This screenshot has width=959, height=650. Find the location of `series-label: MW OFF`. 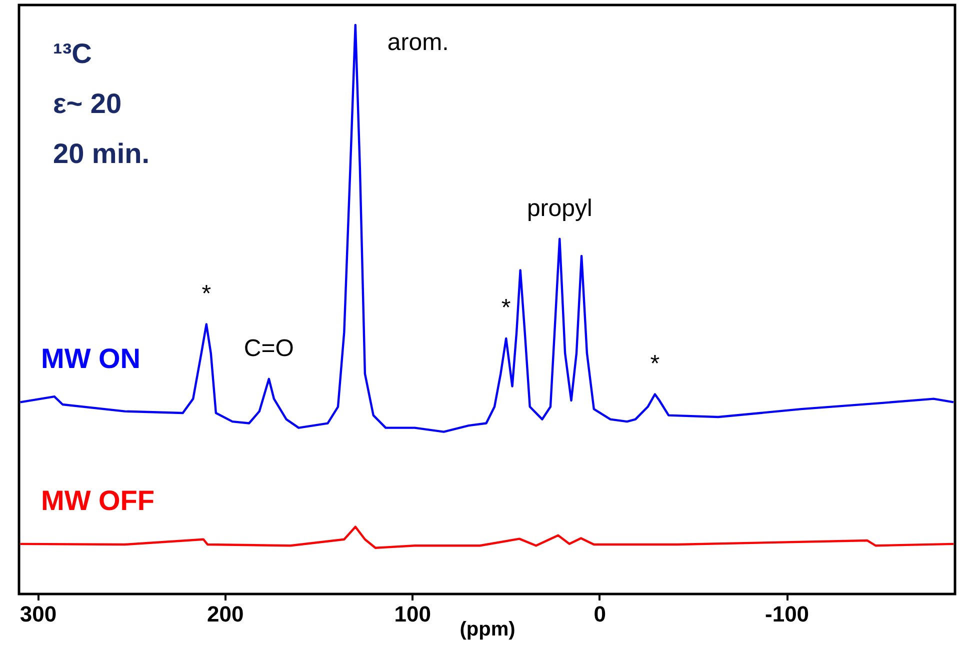

series-label: MW OFF is located at coordinates (98, 500).